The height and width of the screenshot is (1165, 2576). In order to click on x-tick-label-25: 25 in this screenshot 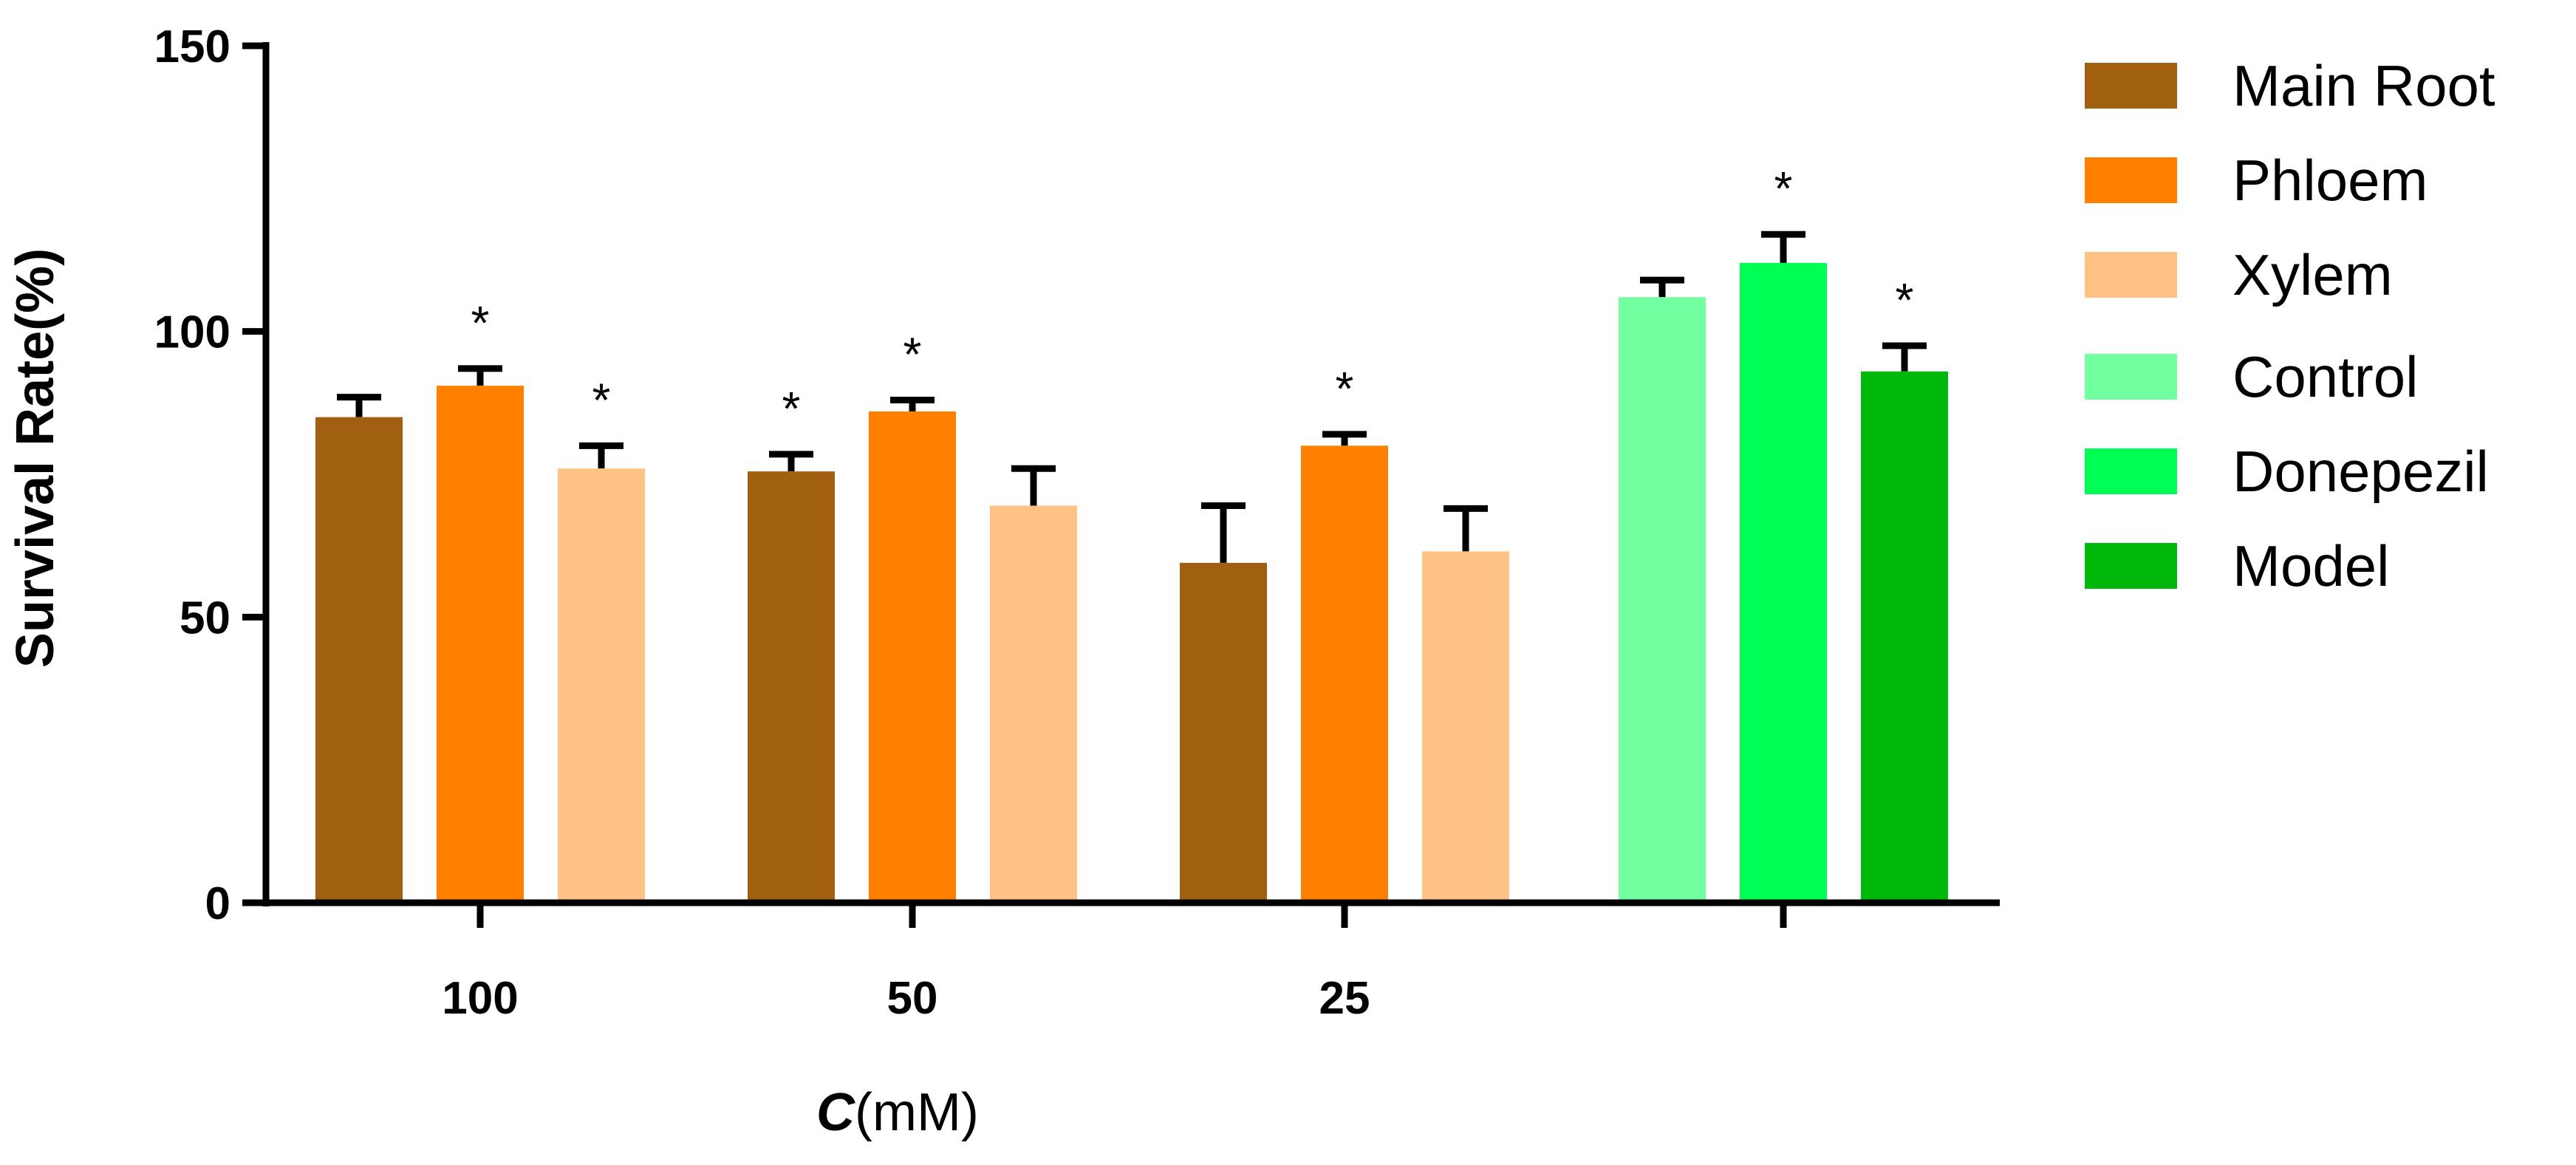, I will do `click(1344, 998)`.